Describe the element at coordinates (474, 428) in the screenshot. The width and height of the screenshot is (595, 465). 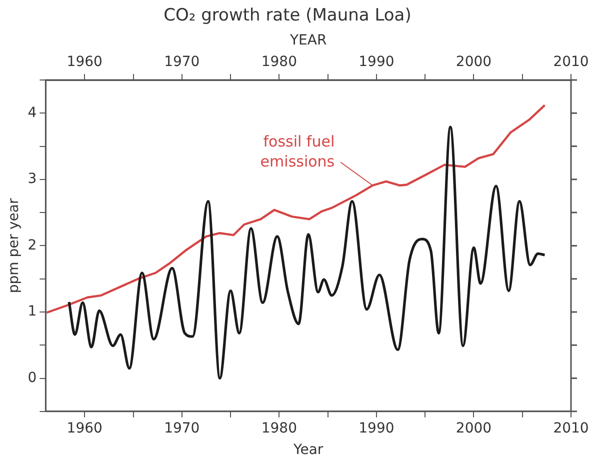
I see `x-tick-label: 2000` at that location.